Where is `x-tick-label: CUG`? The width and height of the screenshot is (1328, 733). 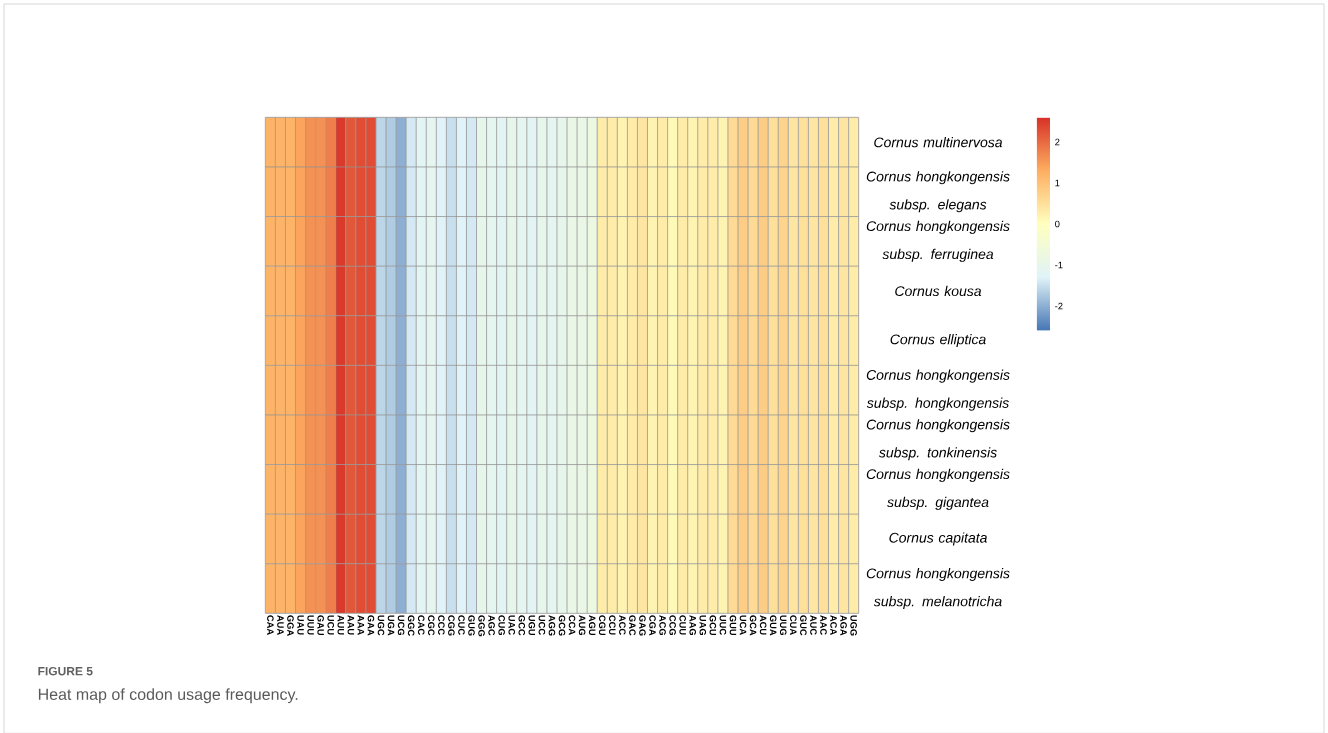 x-tick-label: CUG is located at coordinates (501, 625).